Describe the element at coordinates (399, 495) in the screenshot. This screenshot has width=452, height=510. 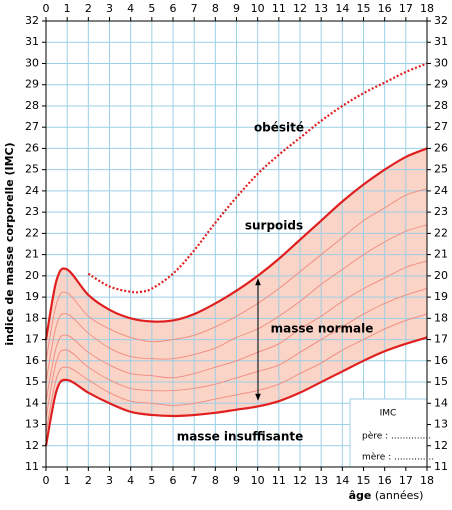
I see `x-axis-label-unit: (années)` at that location.